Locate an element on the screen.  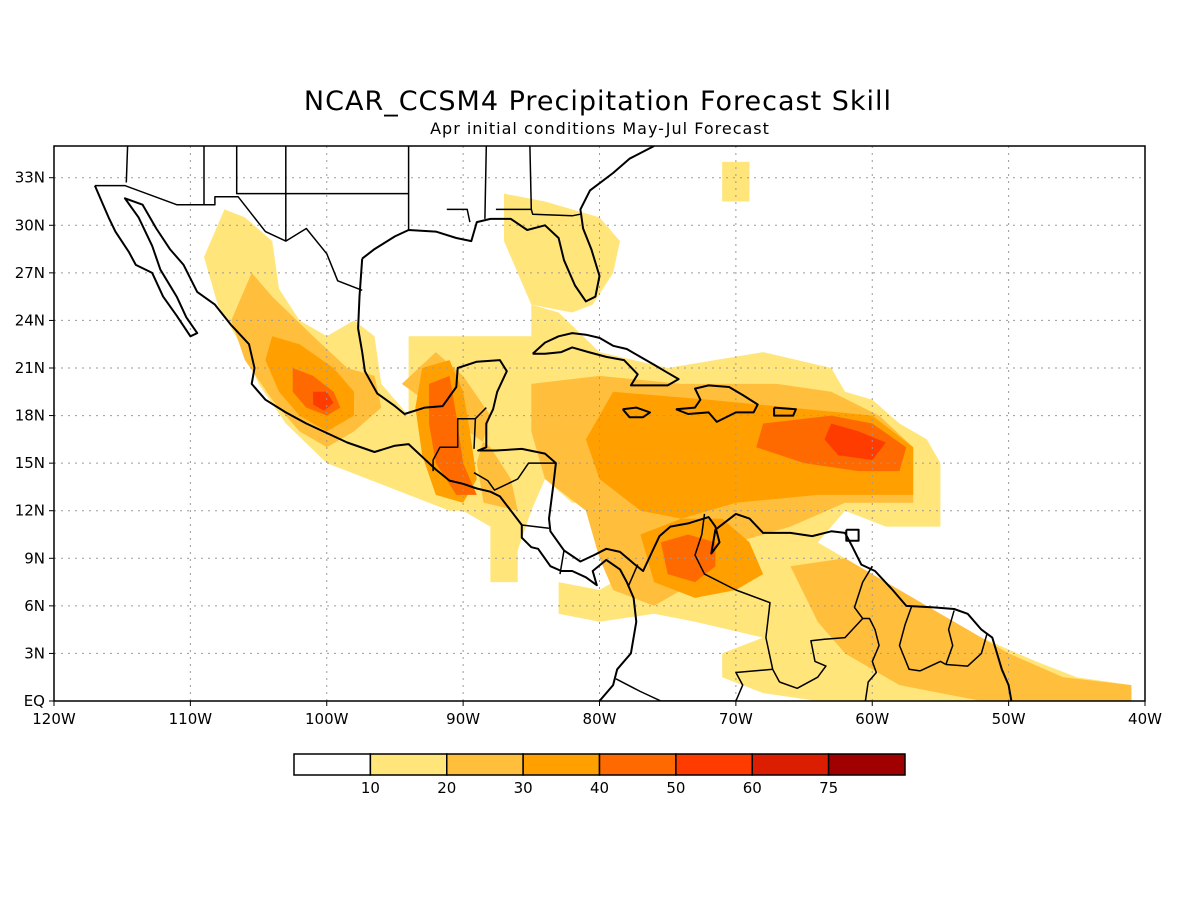
lon-tick-label: 100W is located at coordinates (327, 719).